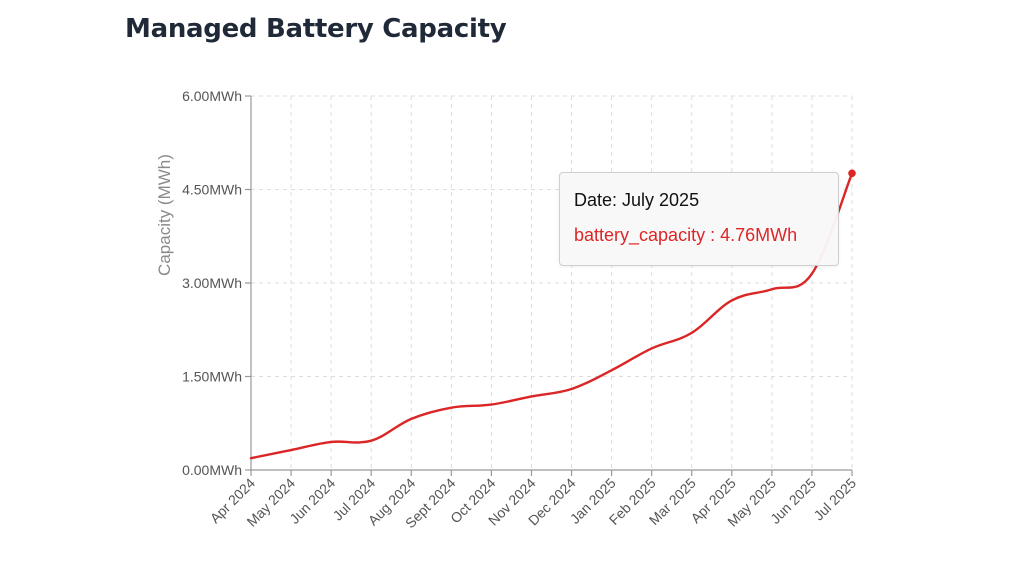 The width and height of the screenshot is (1018, 582). Describe the element at coordinates (852, 173) in the screenshot. I see `active-data-point` at that location.